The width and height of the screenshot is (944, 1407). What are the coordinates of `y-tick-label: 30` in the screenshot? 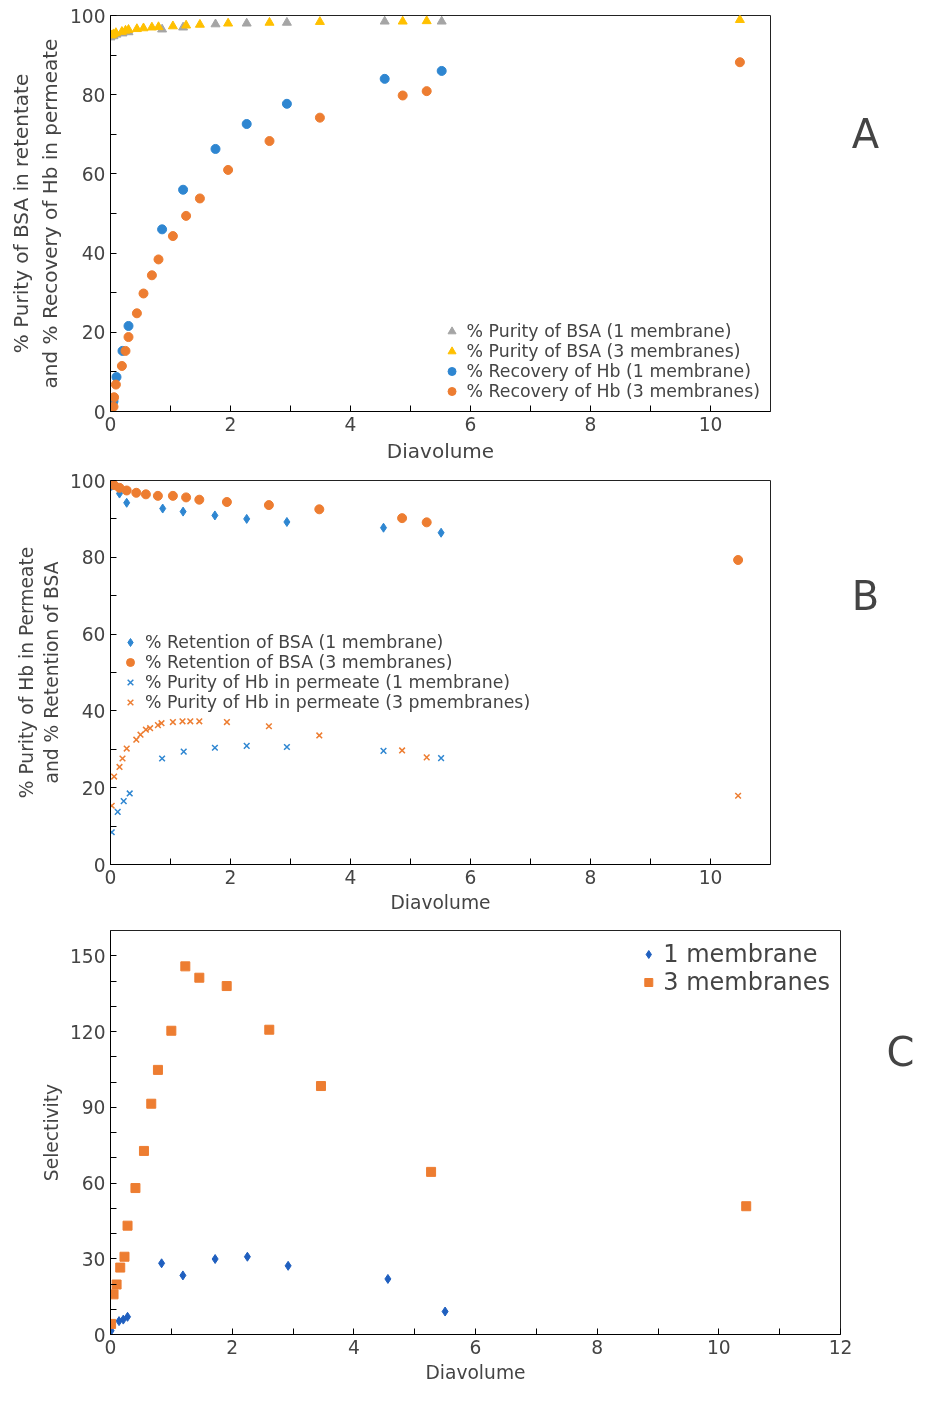 It's located at (93, 1259).